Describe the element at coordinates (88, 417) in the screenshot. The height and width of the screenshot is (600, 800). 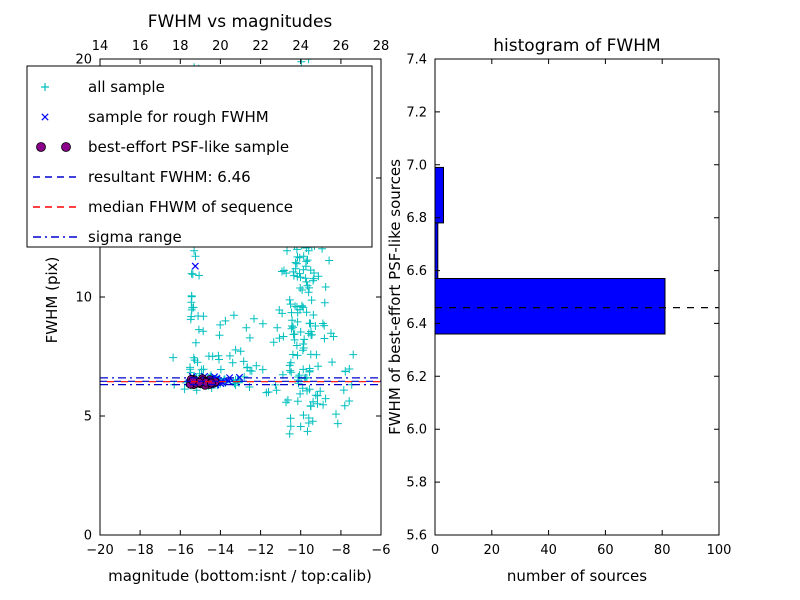
I see `left-ytick-label: 5` at that location.